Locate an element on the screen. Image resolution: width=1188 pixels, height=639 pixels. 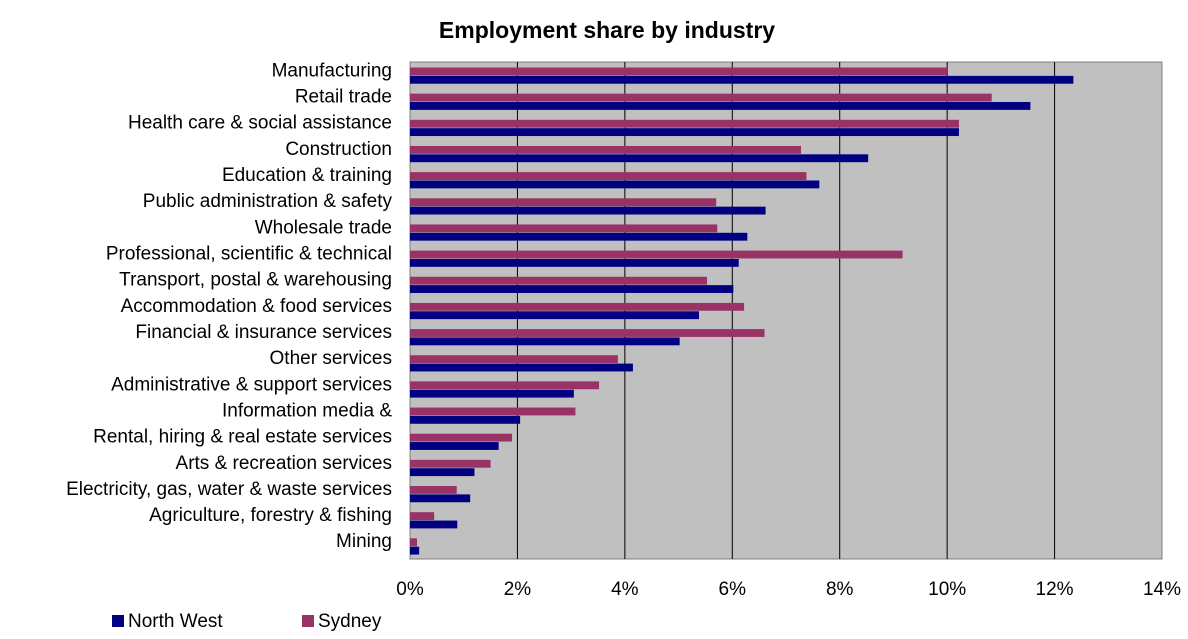
x-tick-label: 10% is located at coordinates (947, 589).